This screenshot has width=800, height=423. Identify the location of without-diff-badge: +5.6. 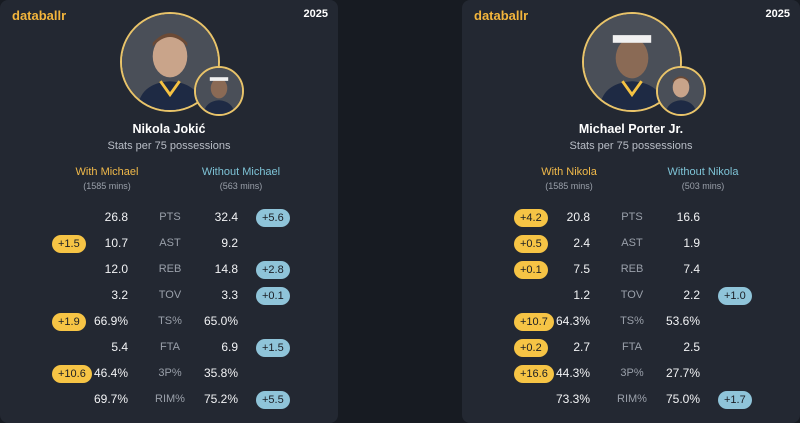
(273, 218).